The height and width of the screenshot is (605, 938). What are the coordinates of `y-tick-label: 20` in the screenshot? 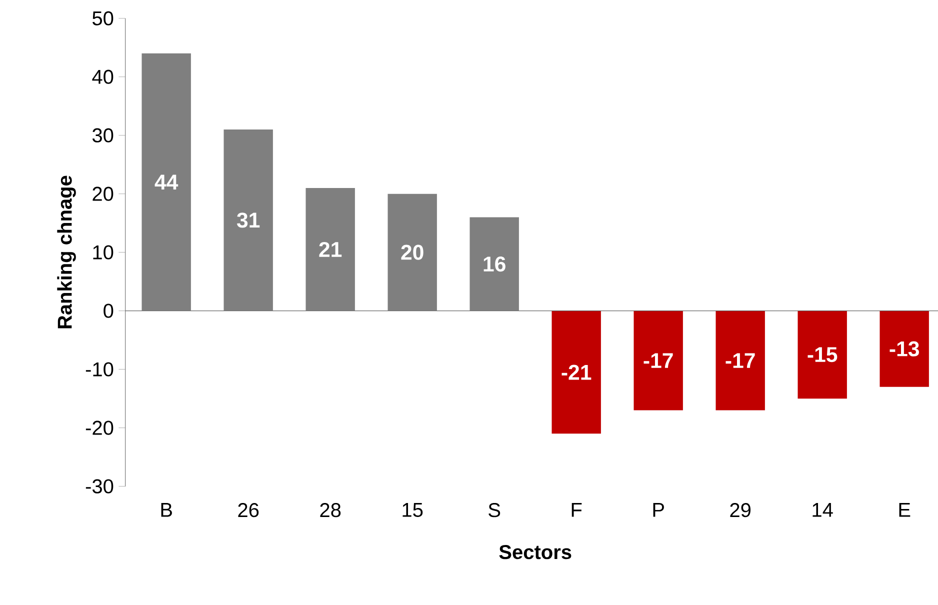 It's located at (103, 193).